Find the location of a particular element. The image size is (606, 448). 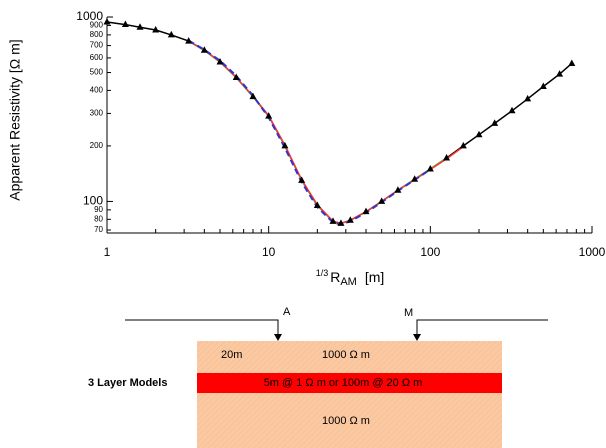

x-tick-label: 1000 is located at coordinates (592, 252).